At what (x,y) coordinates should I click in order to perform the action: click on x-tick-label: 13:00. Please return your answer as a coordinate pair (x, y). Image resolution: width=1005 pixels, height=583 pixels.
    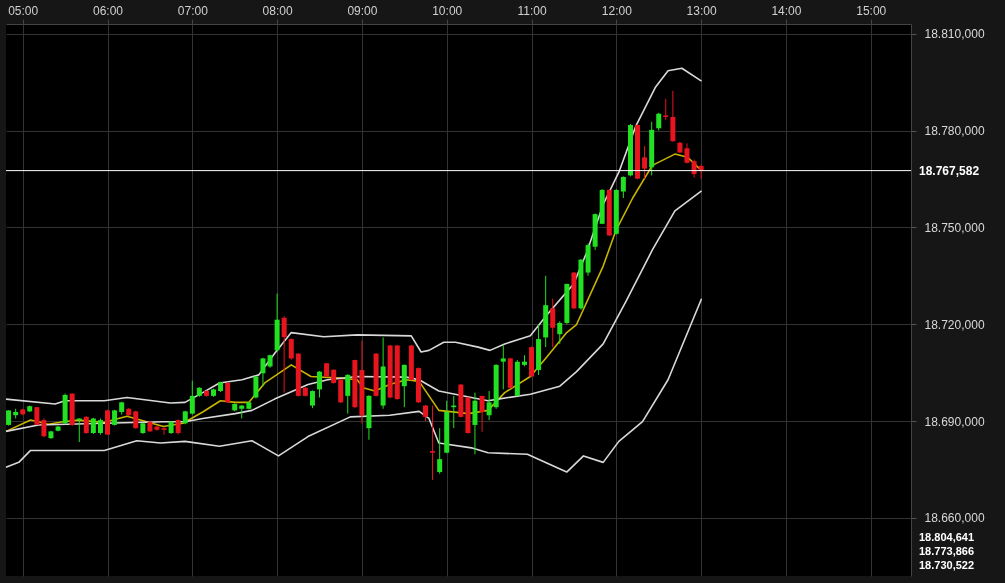
    Looking at the image, I should click on (701, 10).